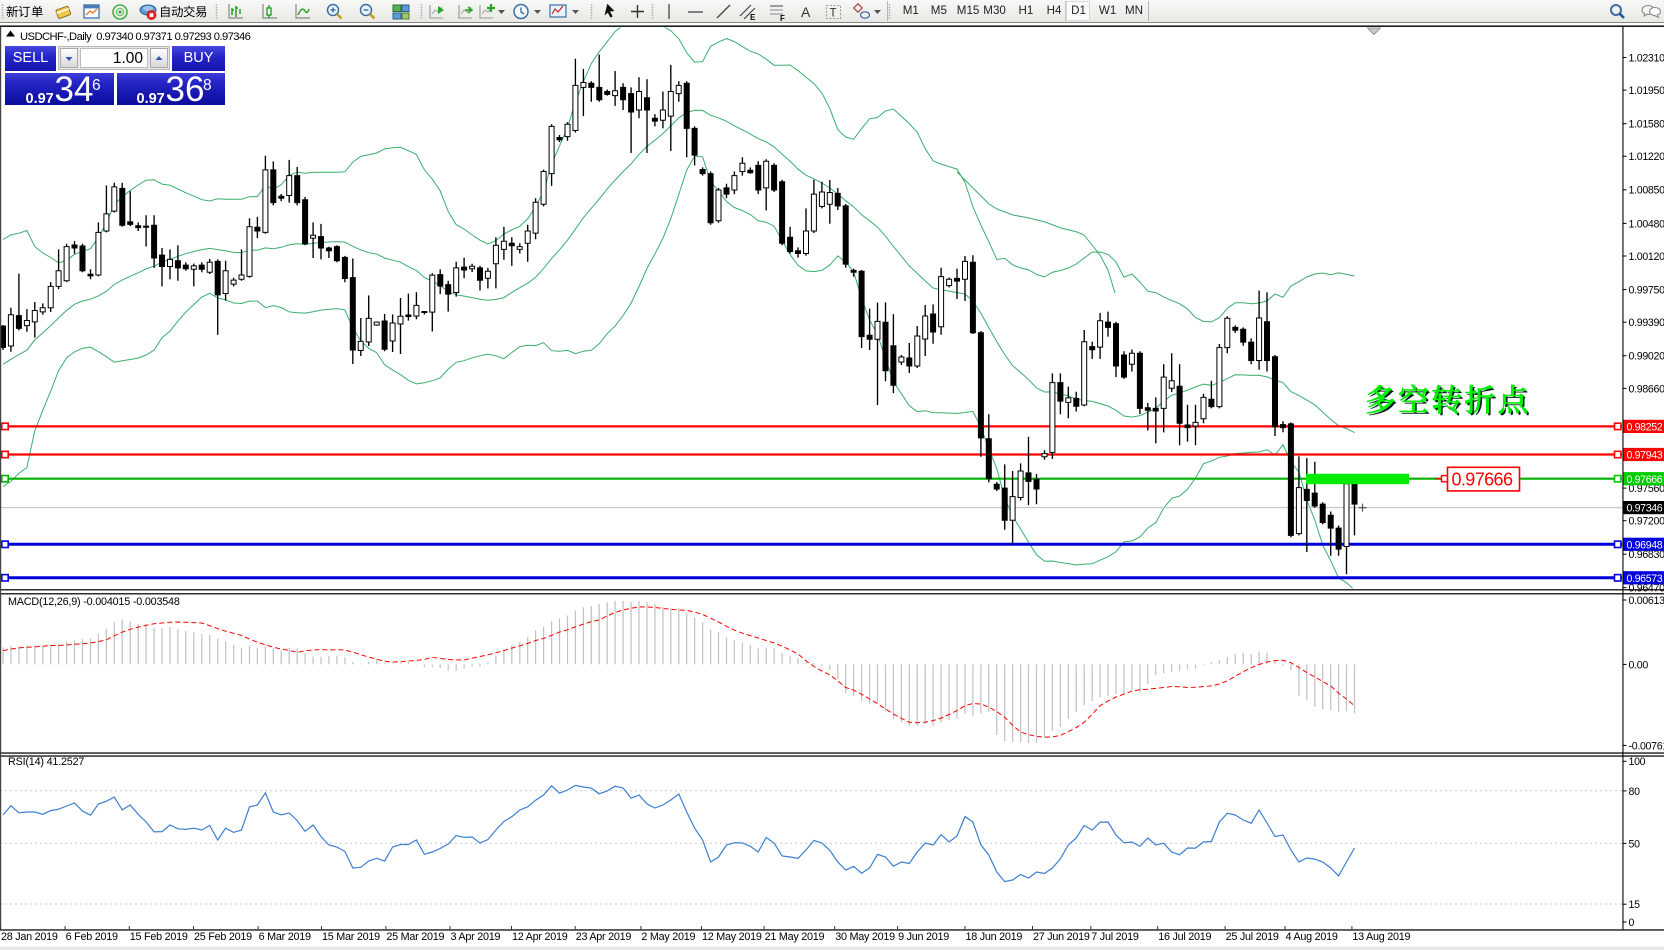 This screenshot has width=1664, height=950. I want to click on svg-text: 23 Apr 2019, so click(604, 937).